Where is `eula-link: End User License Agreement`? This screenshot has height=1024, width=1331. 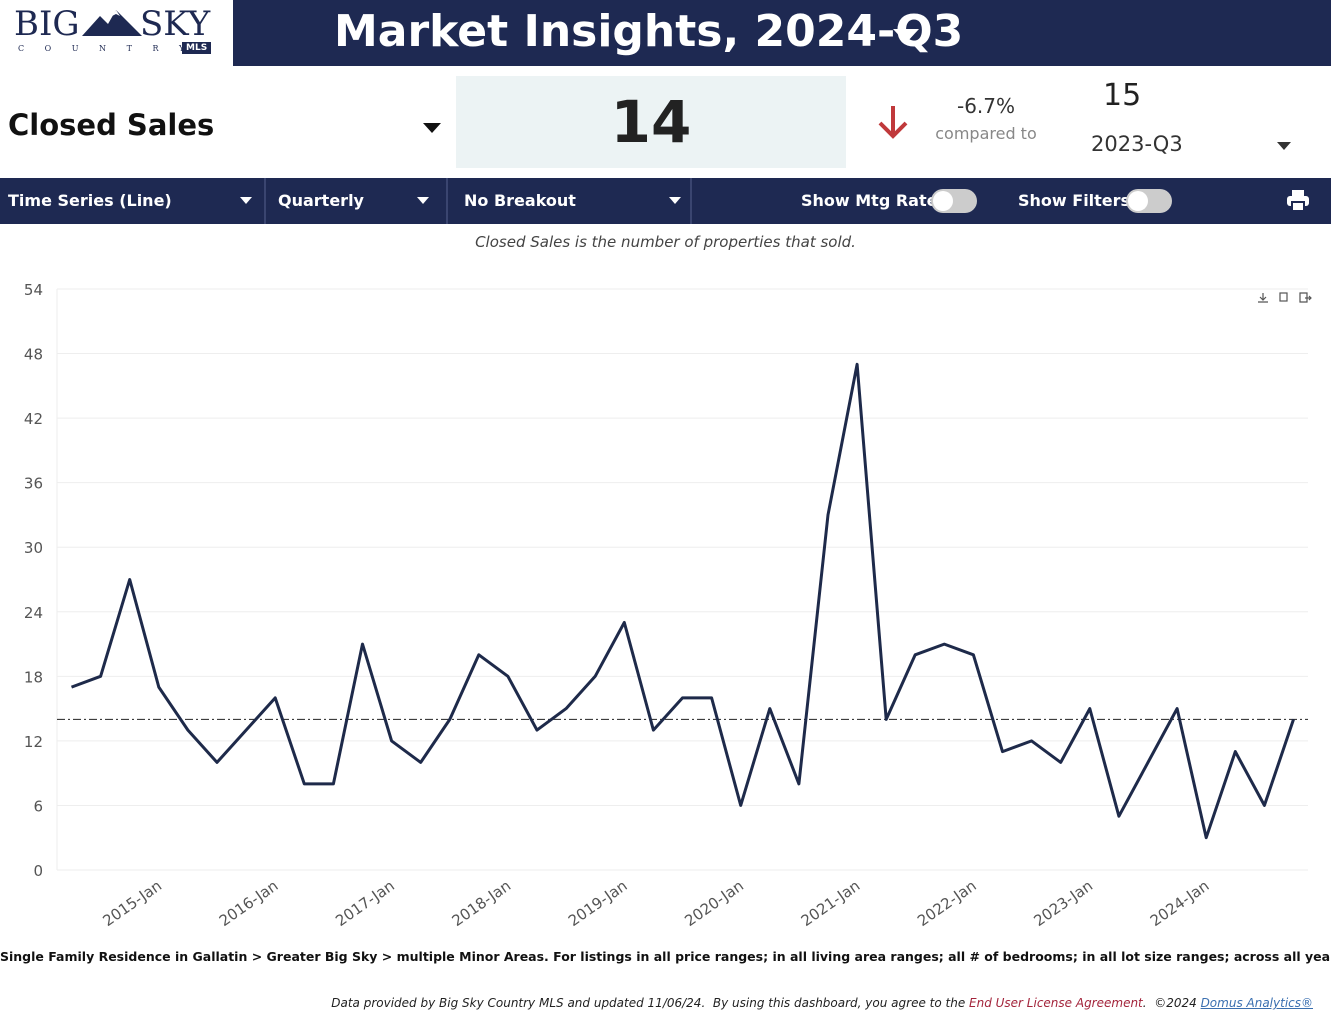 eula-link: End User License Agreement is located at coordinates (1056, 1003).